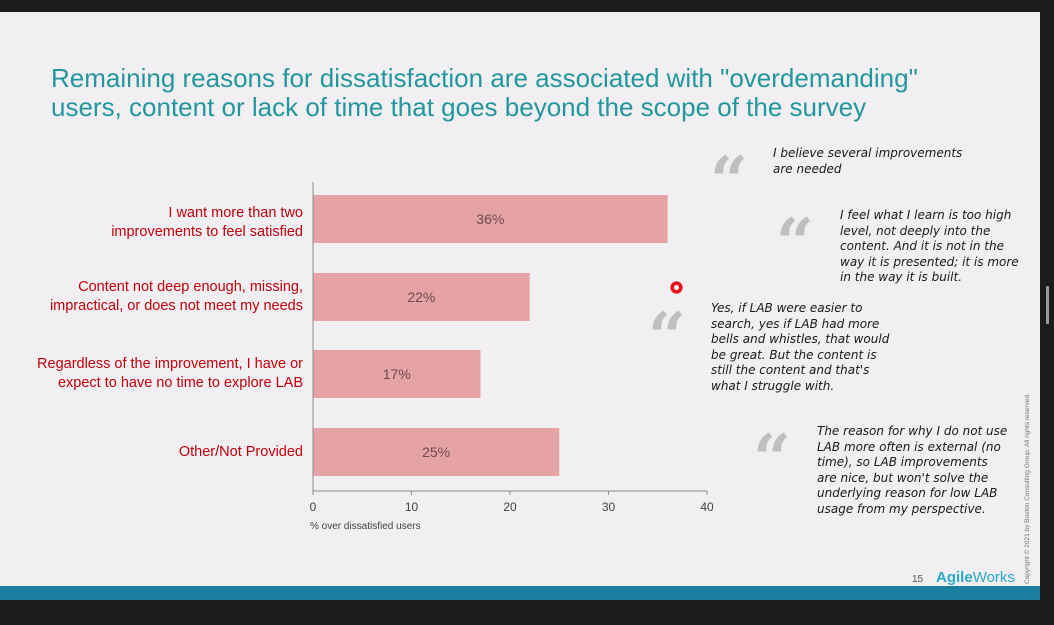 This screenshot has height=625, width=1054. I want to click on x-axis-label: % over dissatisfied users, so click(365, 526).